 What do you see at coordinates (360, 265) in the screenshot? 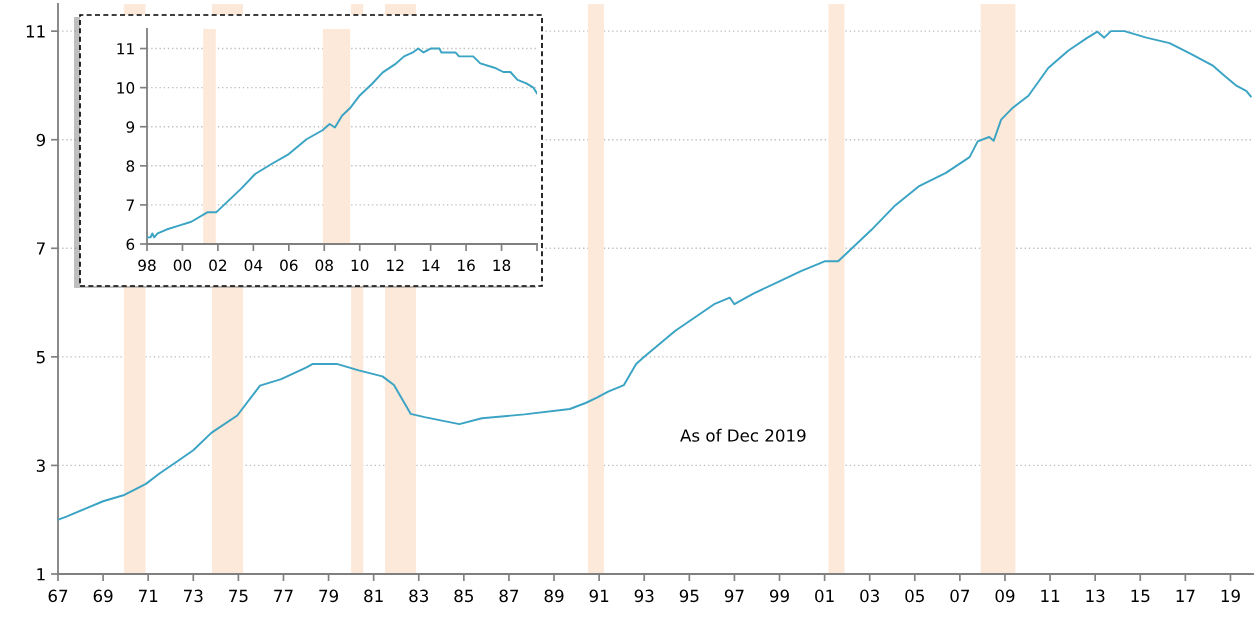
I see `x-tick-label: 10` at bounding box center [360, 265].